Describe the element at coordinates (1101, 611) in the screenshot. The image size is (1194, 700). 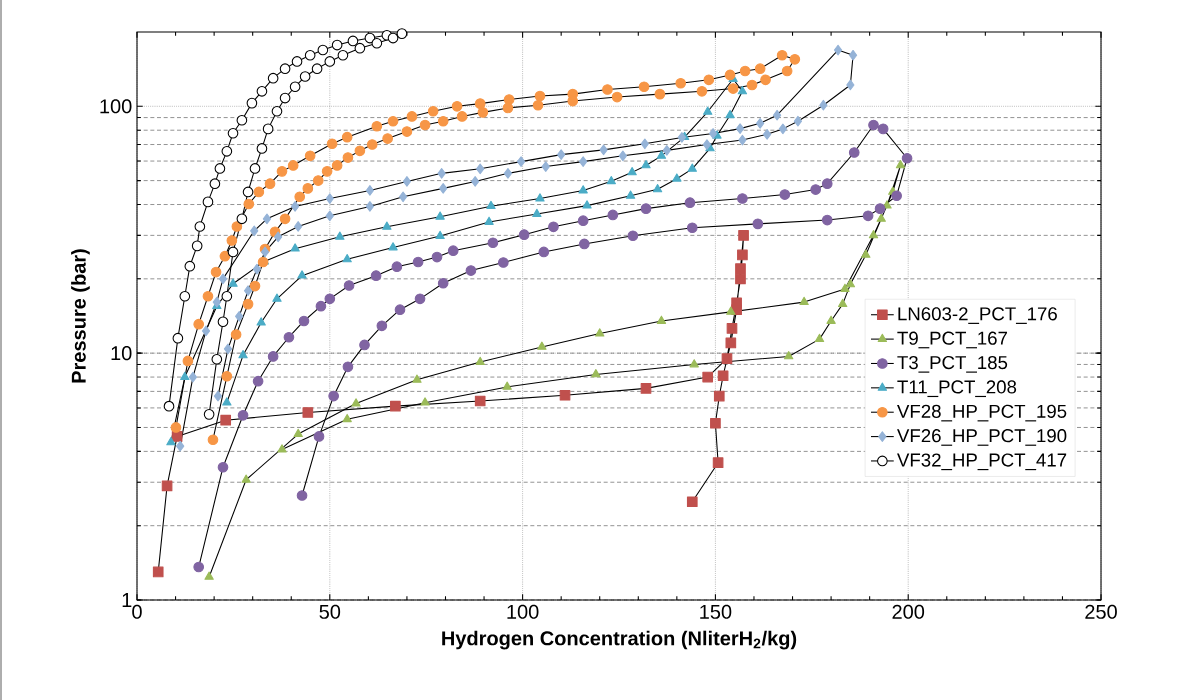
I see `x-tick-label: 250` at that location.